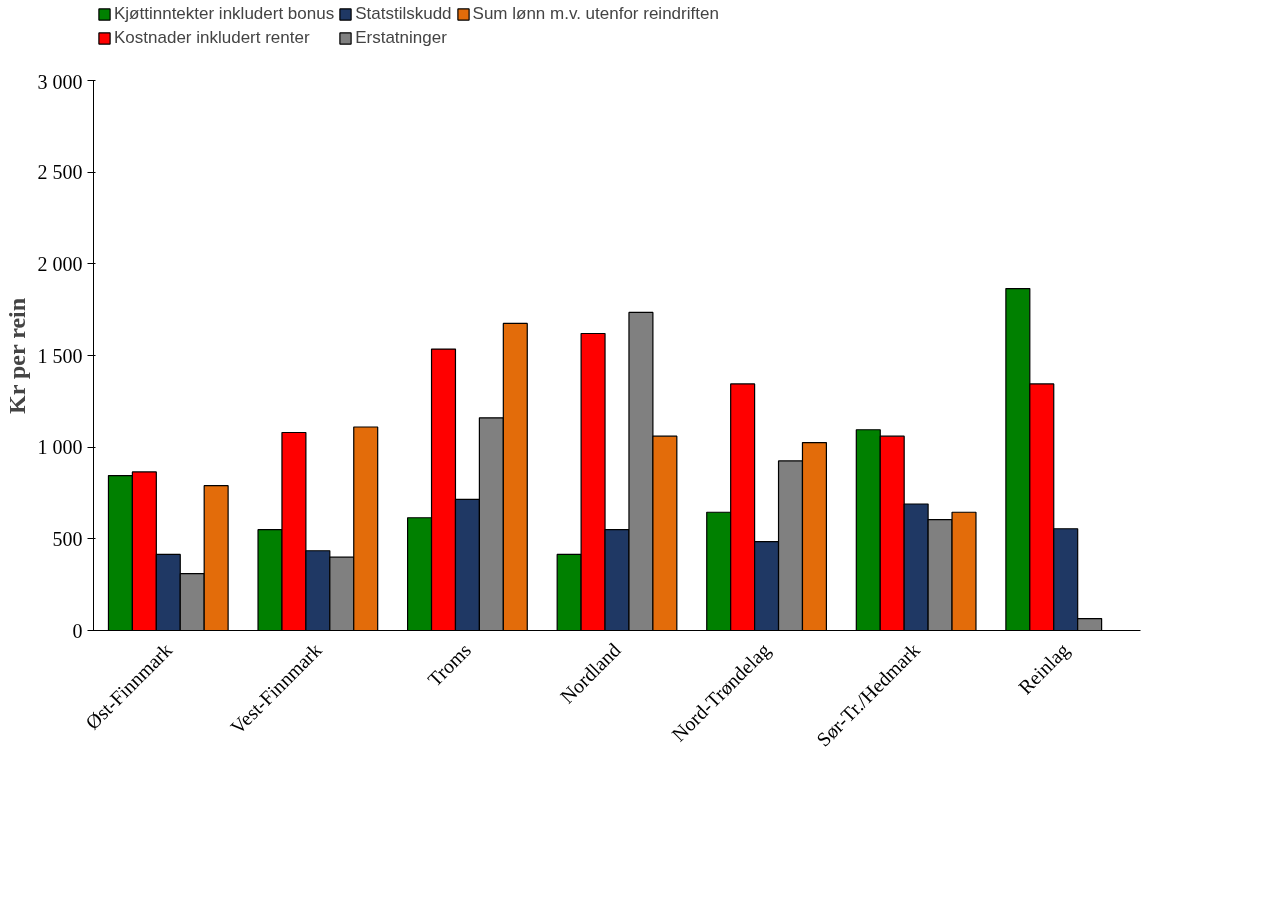  I want to click on y-tick-label: 500, so click(67, 538).